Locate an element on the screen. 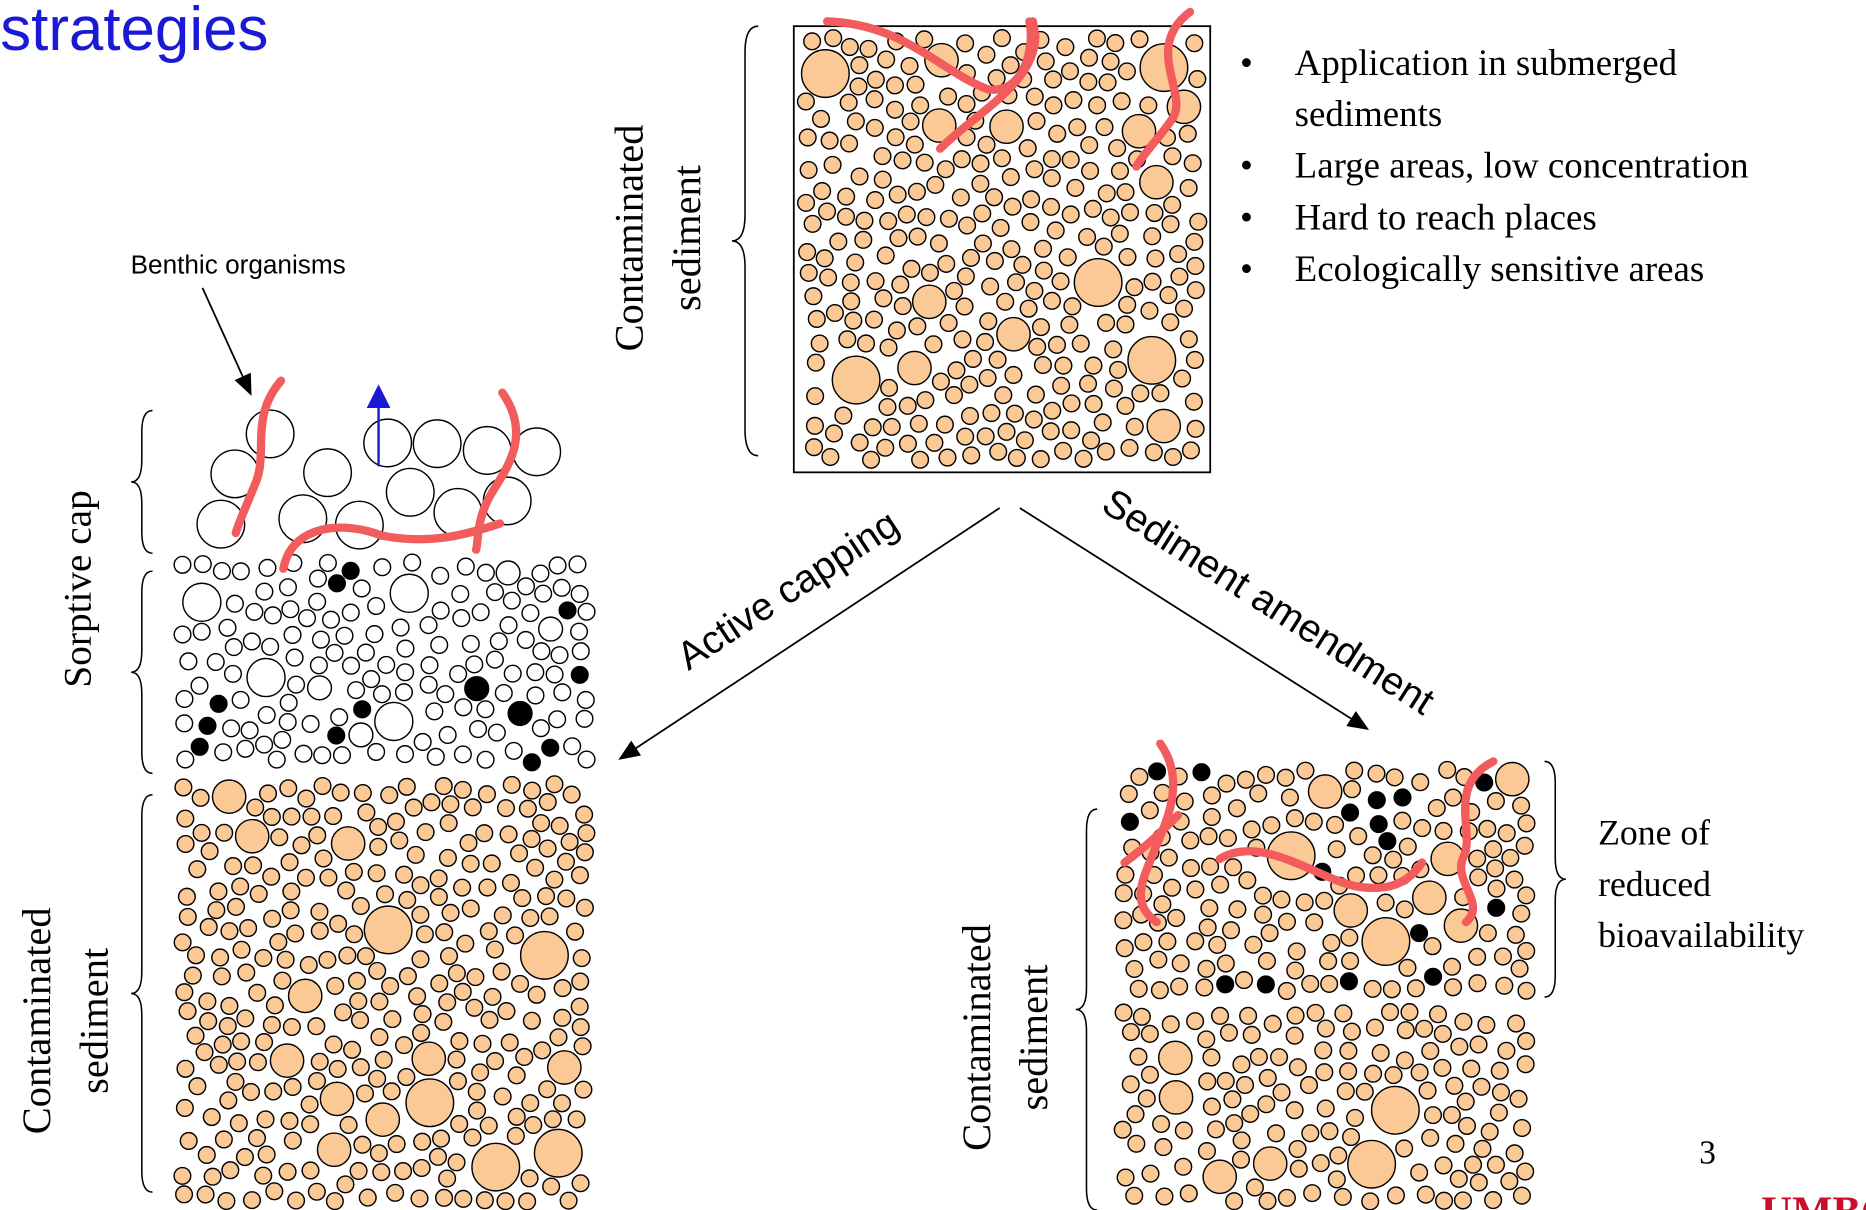  cap-label: Sorptive cap is located at coordinates (78, 588).